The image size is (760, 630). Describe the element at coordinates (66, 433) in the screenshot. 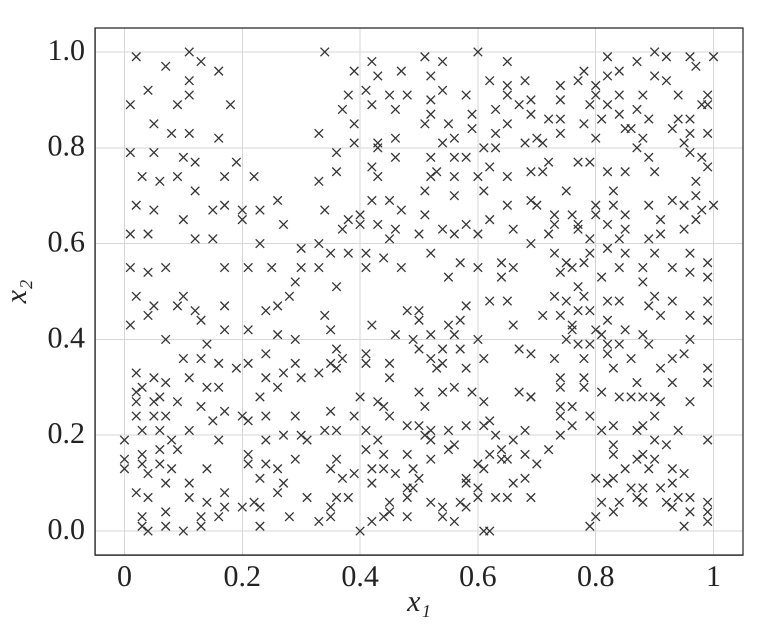

I see `y-tick-label: 0.2` at that location.